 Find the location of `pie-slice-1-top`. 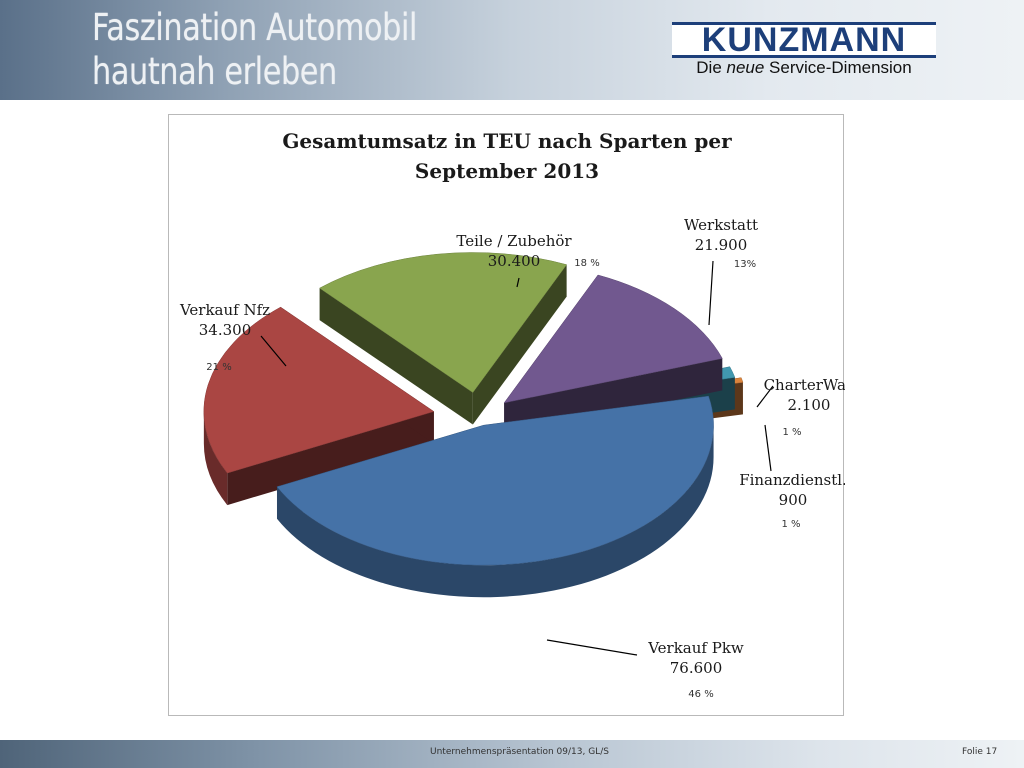

pie-slice-1-top is located at coordinates (319, 390).